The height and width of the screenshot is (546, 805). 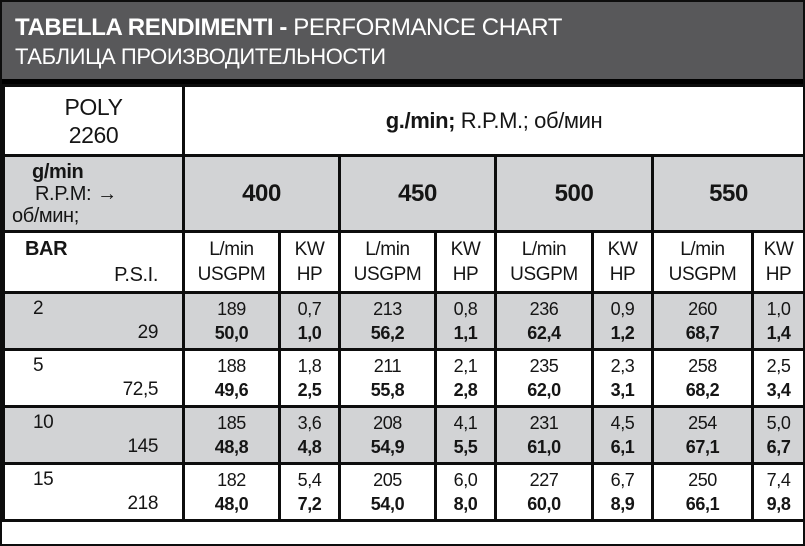 What do you see at coordinates (309, 504) in the screenshot?
I see `imperial-bottom-value: 7,2` at bounding box center [309, 504].